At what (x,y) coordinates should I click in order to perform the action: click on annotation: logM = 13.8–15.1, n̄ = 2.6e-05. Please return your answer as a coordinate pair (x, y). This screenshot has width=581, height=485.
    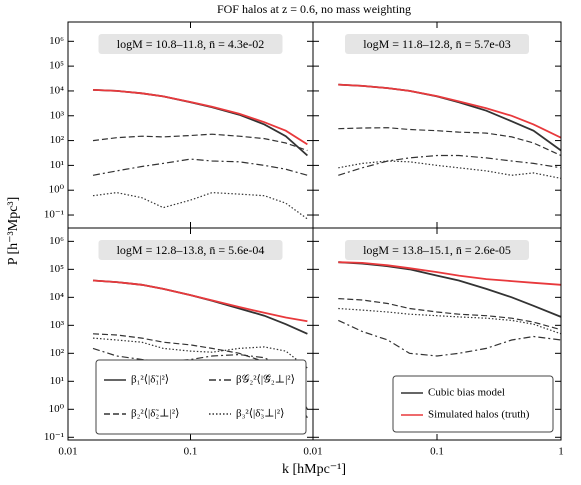
    Looking at the image, I should click on (437, 250).